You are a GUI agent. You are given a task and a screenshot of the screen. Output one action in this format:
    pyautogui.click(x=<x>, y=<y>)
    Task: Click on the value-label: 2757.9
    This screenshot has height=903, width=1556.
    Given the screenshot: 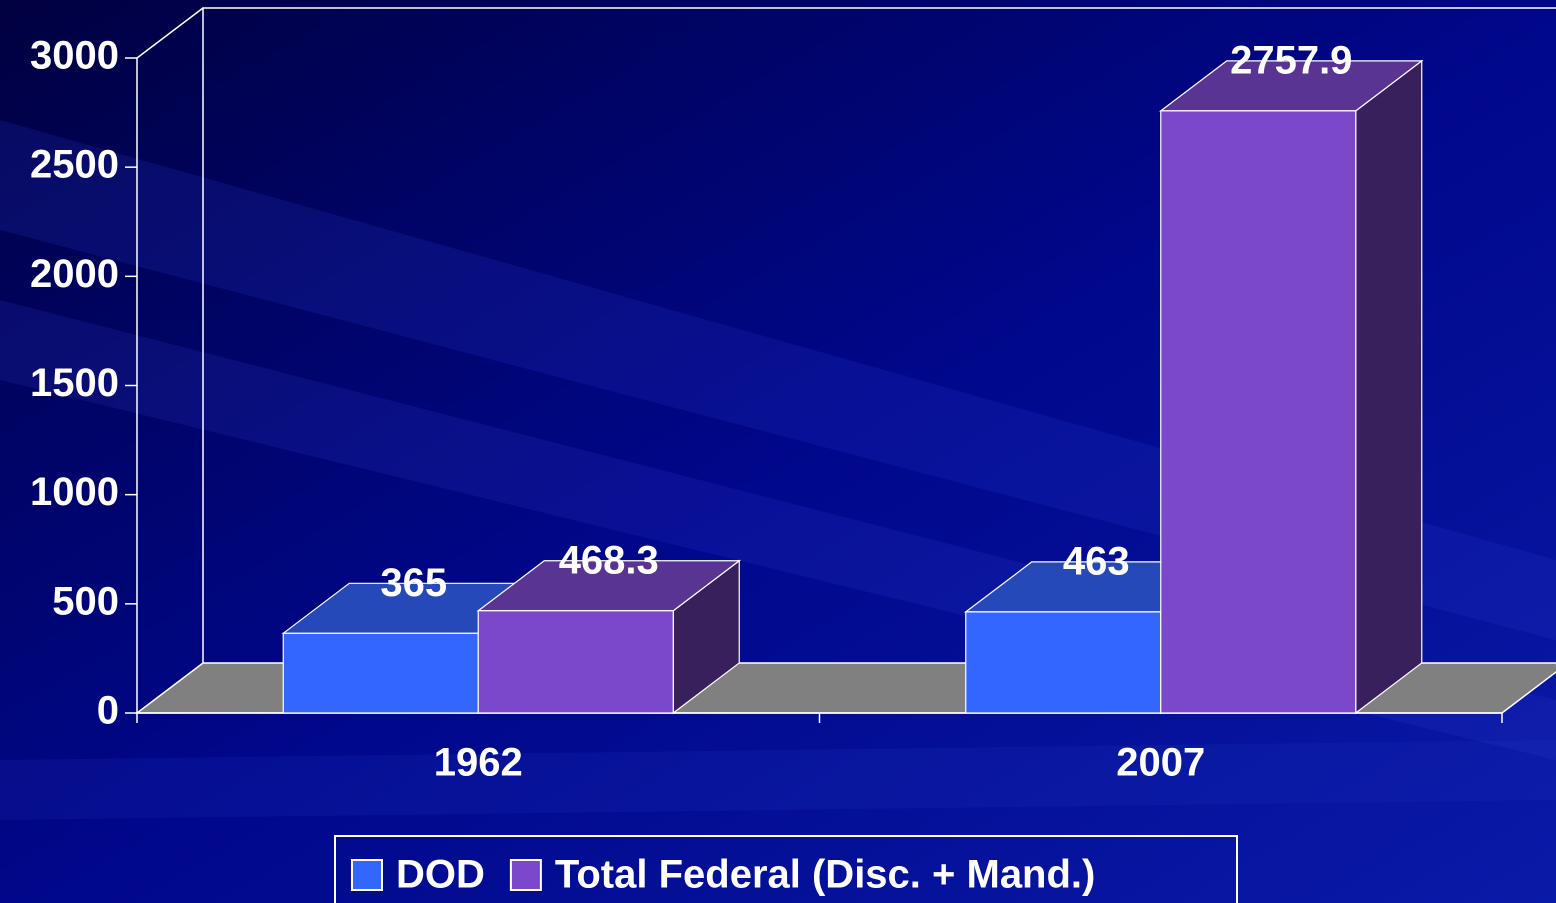 What is the action you would take?
    pyautogui.click(x=1291, y=60)
    